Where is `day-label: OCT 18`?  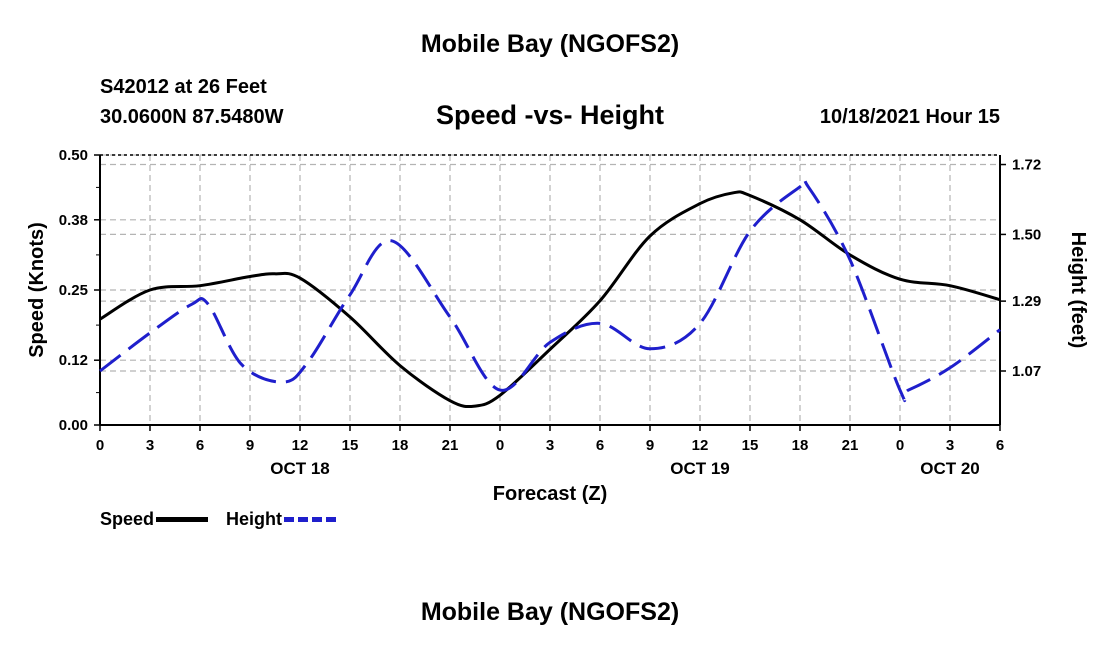 day-label: OCT 18 is located at coordinates (300, 468).